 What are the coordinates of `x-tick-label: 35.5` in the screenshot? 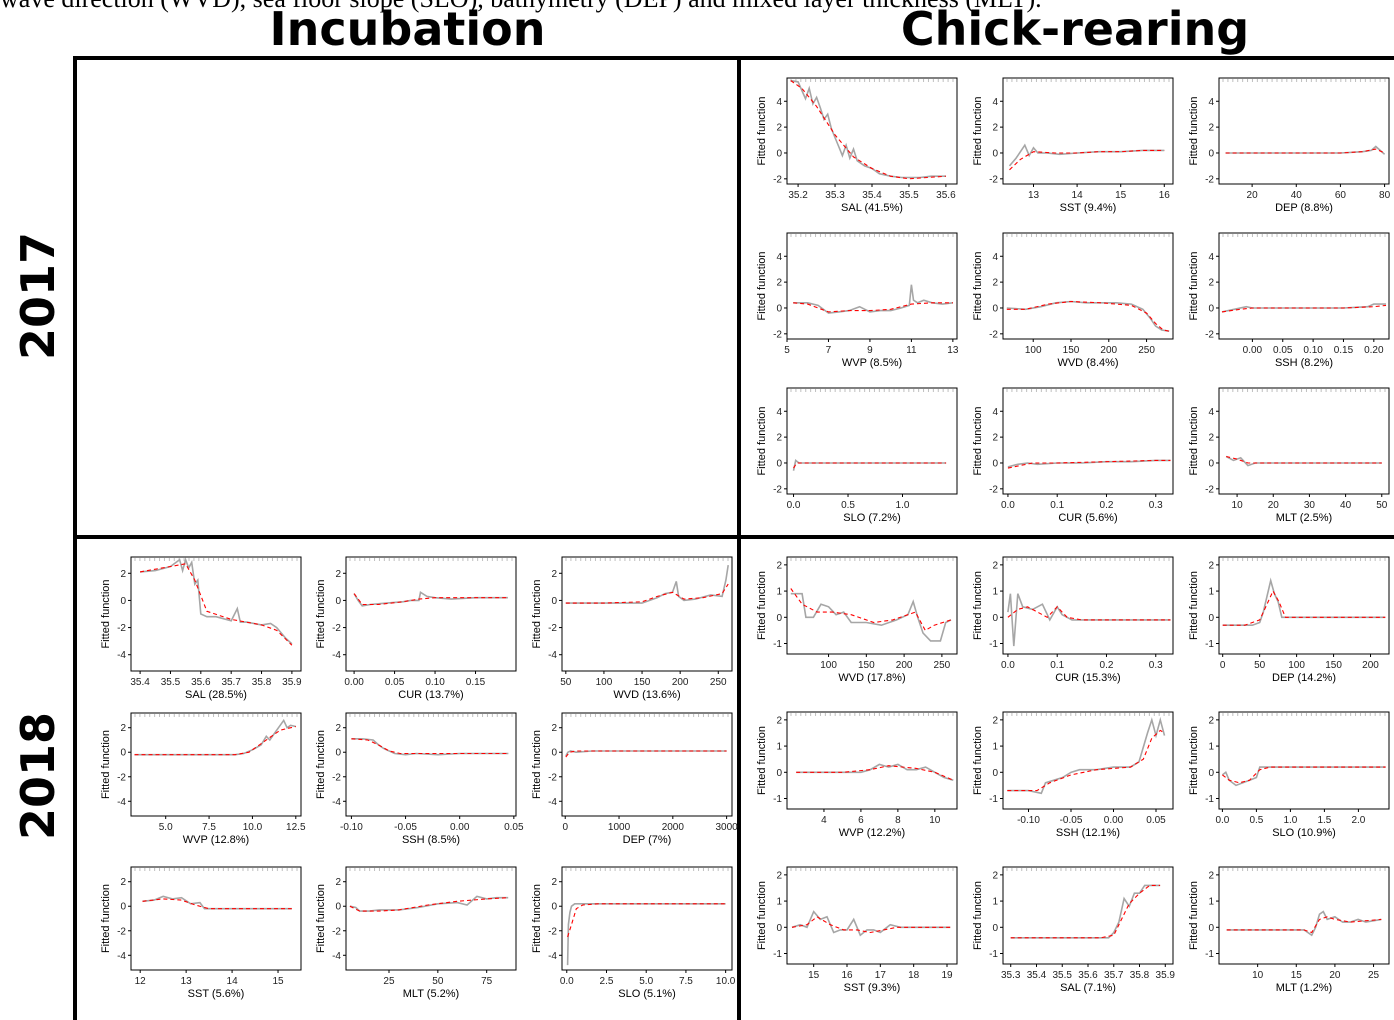 It's located at (1063, 975).